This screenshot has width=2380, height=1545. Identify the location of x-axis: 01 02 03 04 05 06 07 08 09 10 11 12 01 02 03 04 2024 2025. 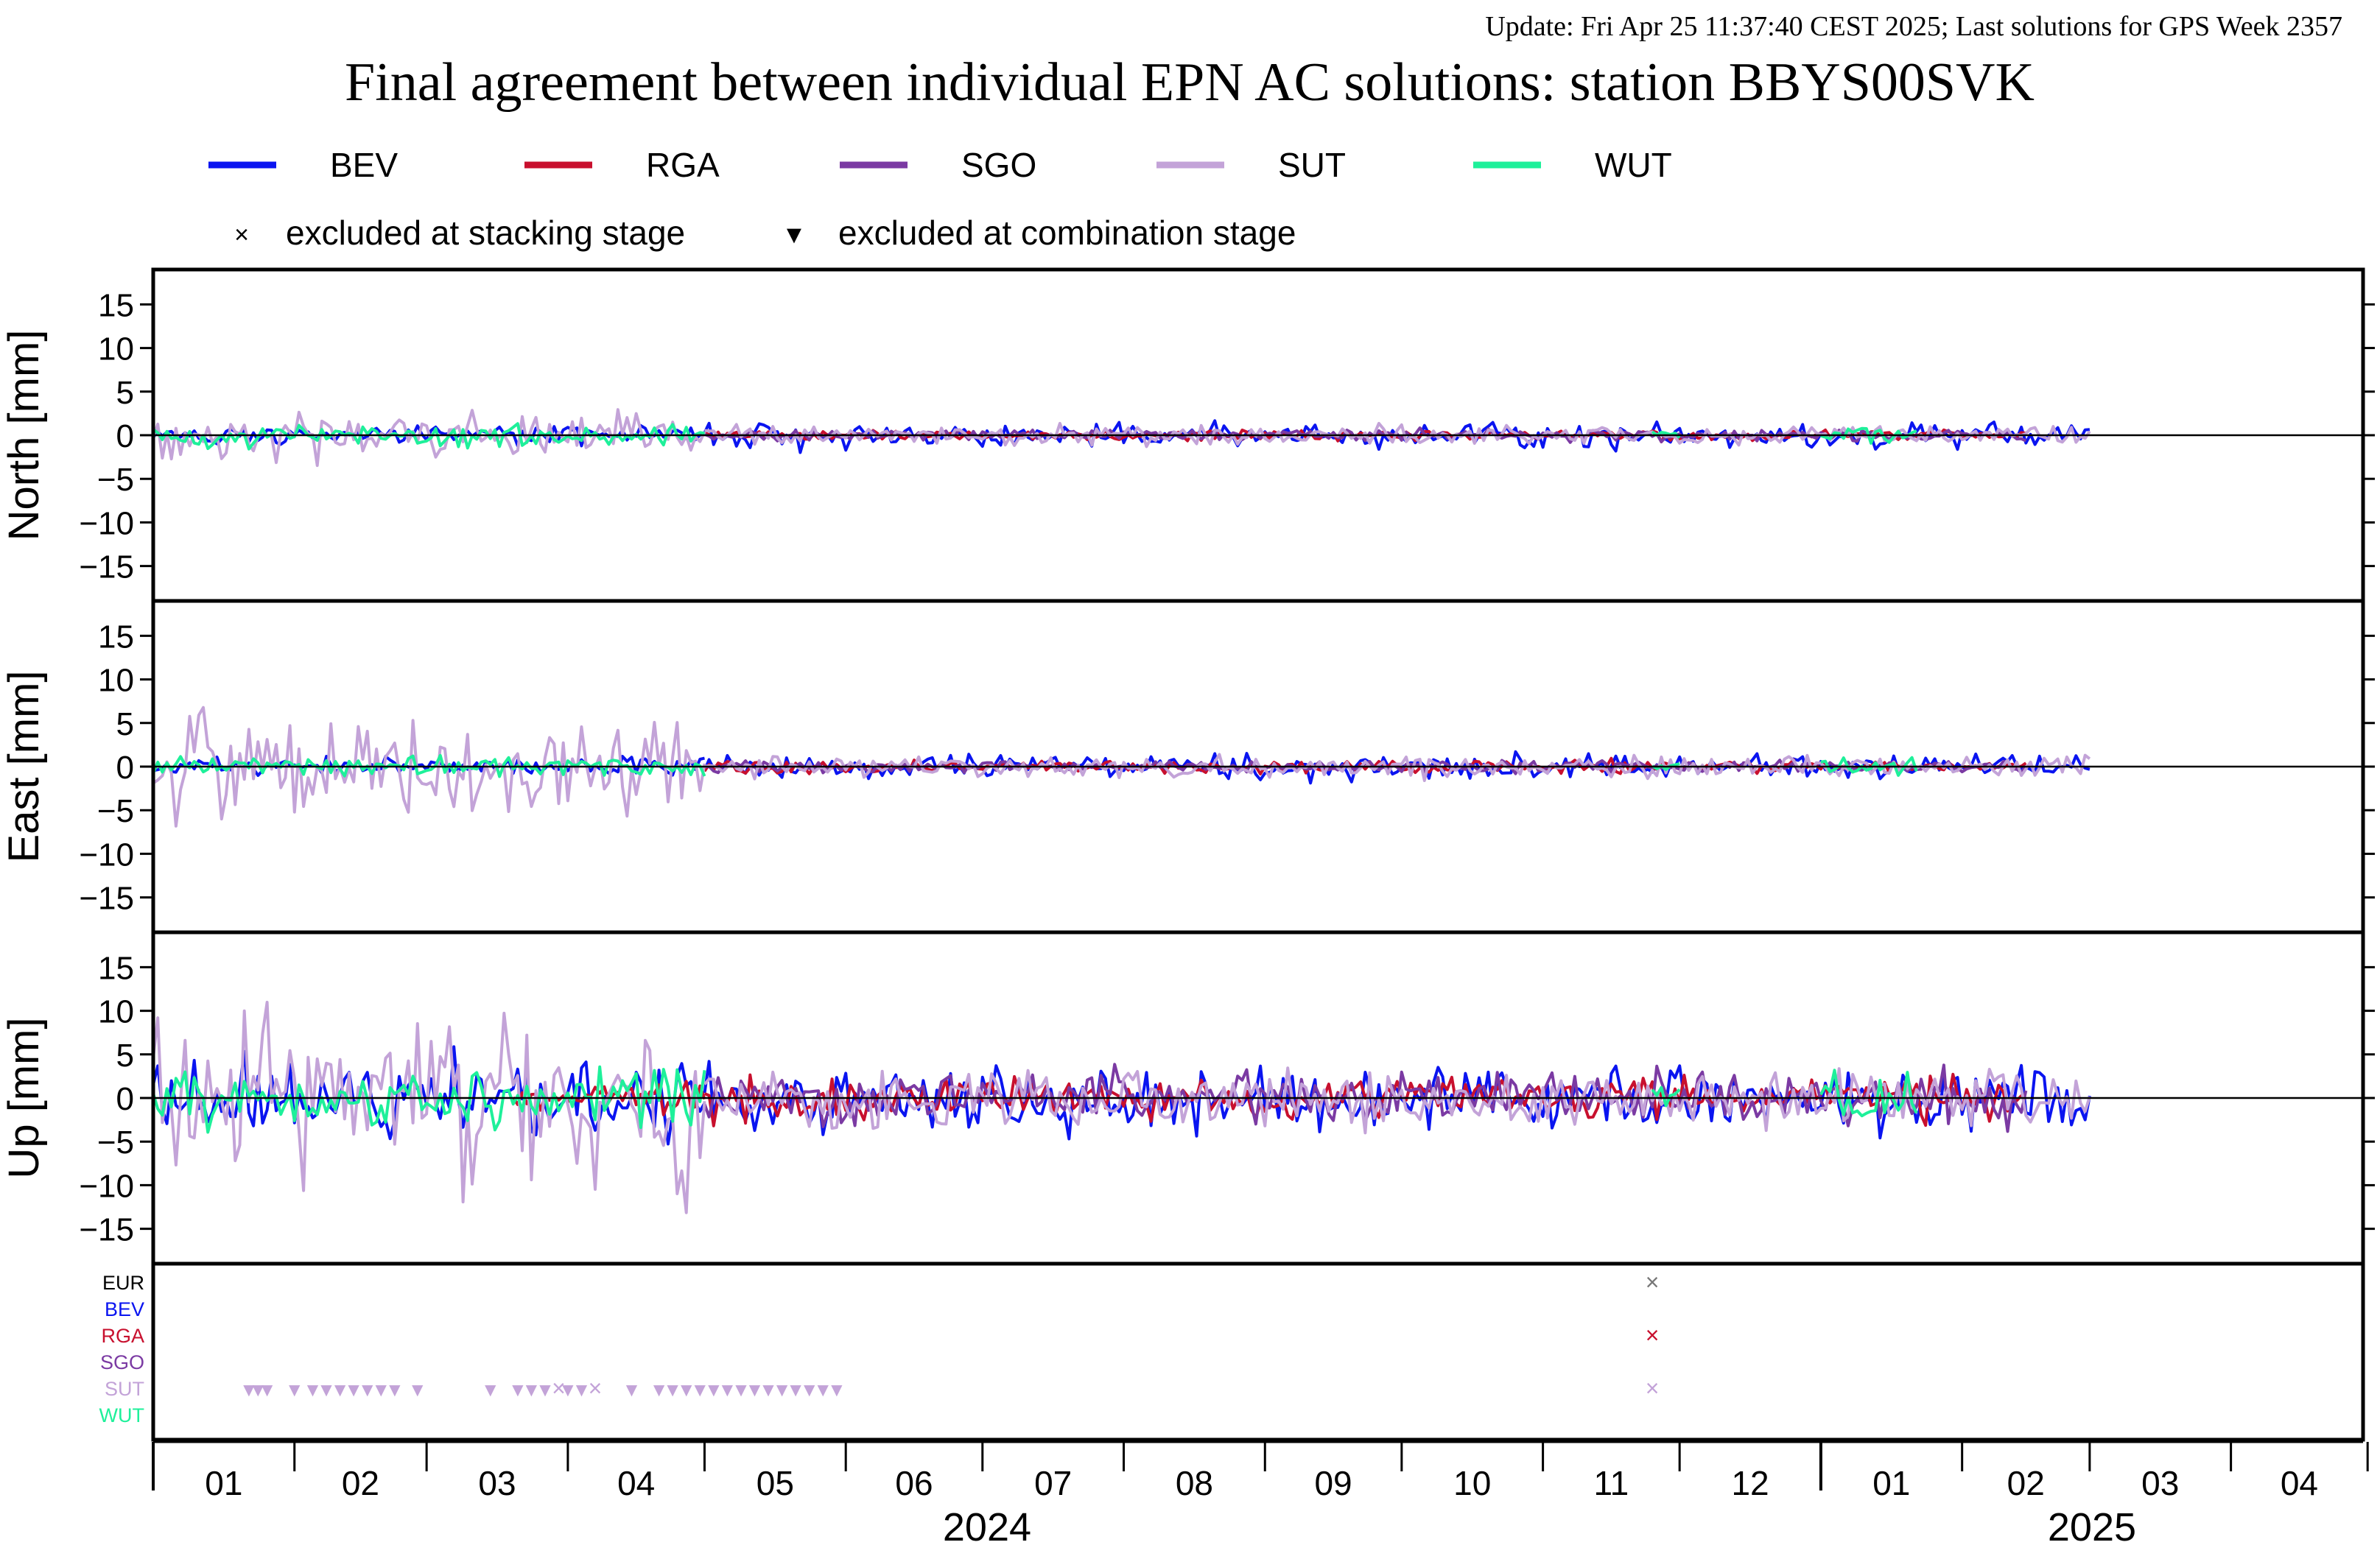
(1260, 1493).